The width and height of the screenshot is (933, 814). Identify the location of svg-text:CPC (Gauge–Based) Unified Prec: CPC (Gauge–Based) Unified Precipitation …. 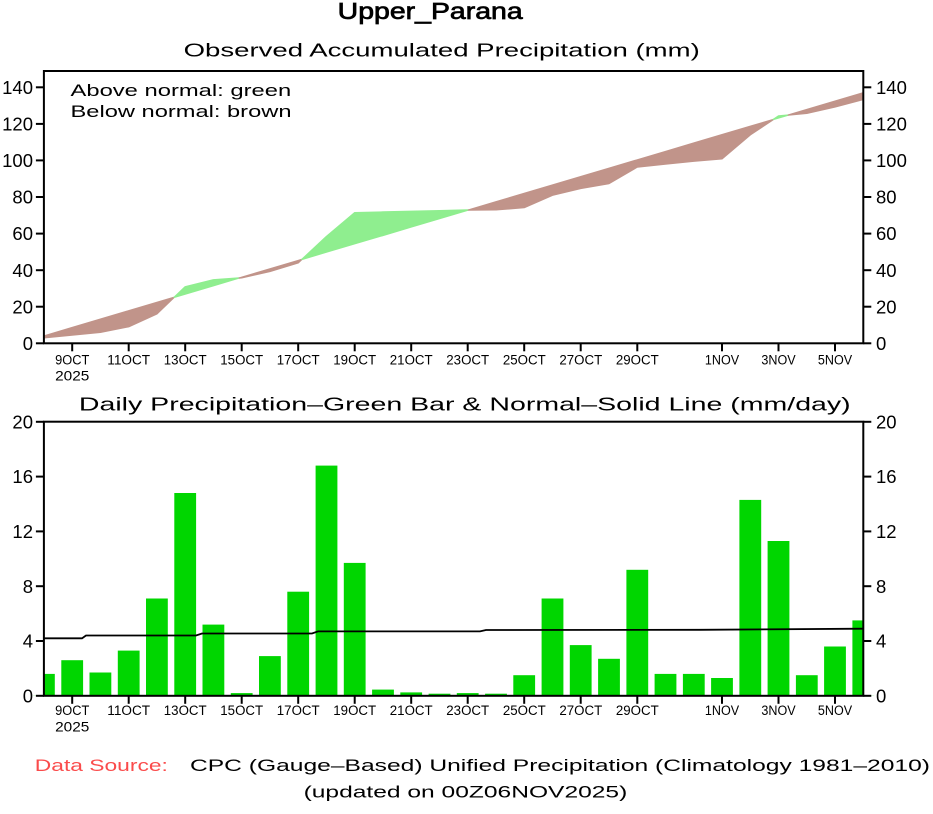
(560, 765).